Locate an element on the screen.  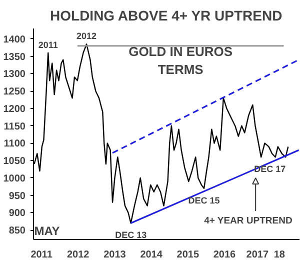
x-tick-label: 2015 is located at coordinates (188, 255).